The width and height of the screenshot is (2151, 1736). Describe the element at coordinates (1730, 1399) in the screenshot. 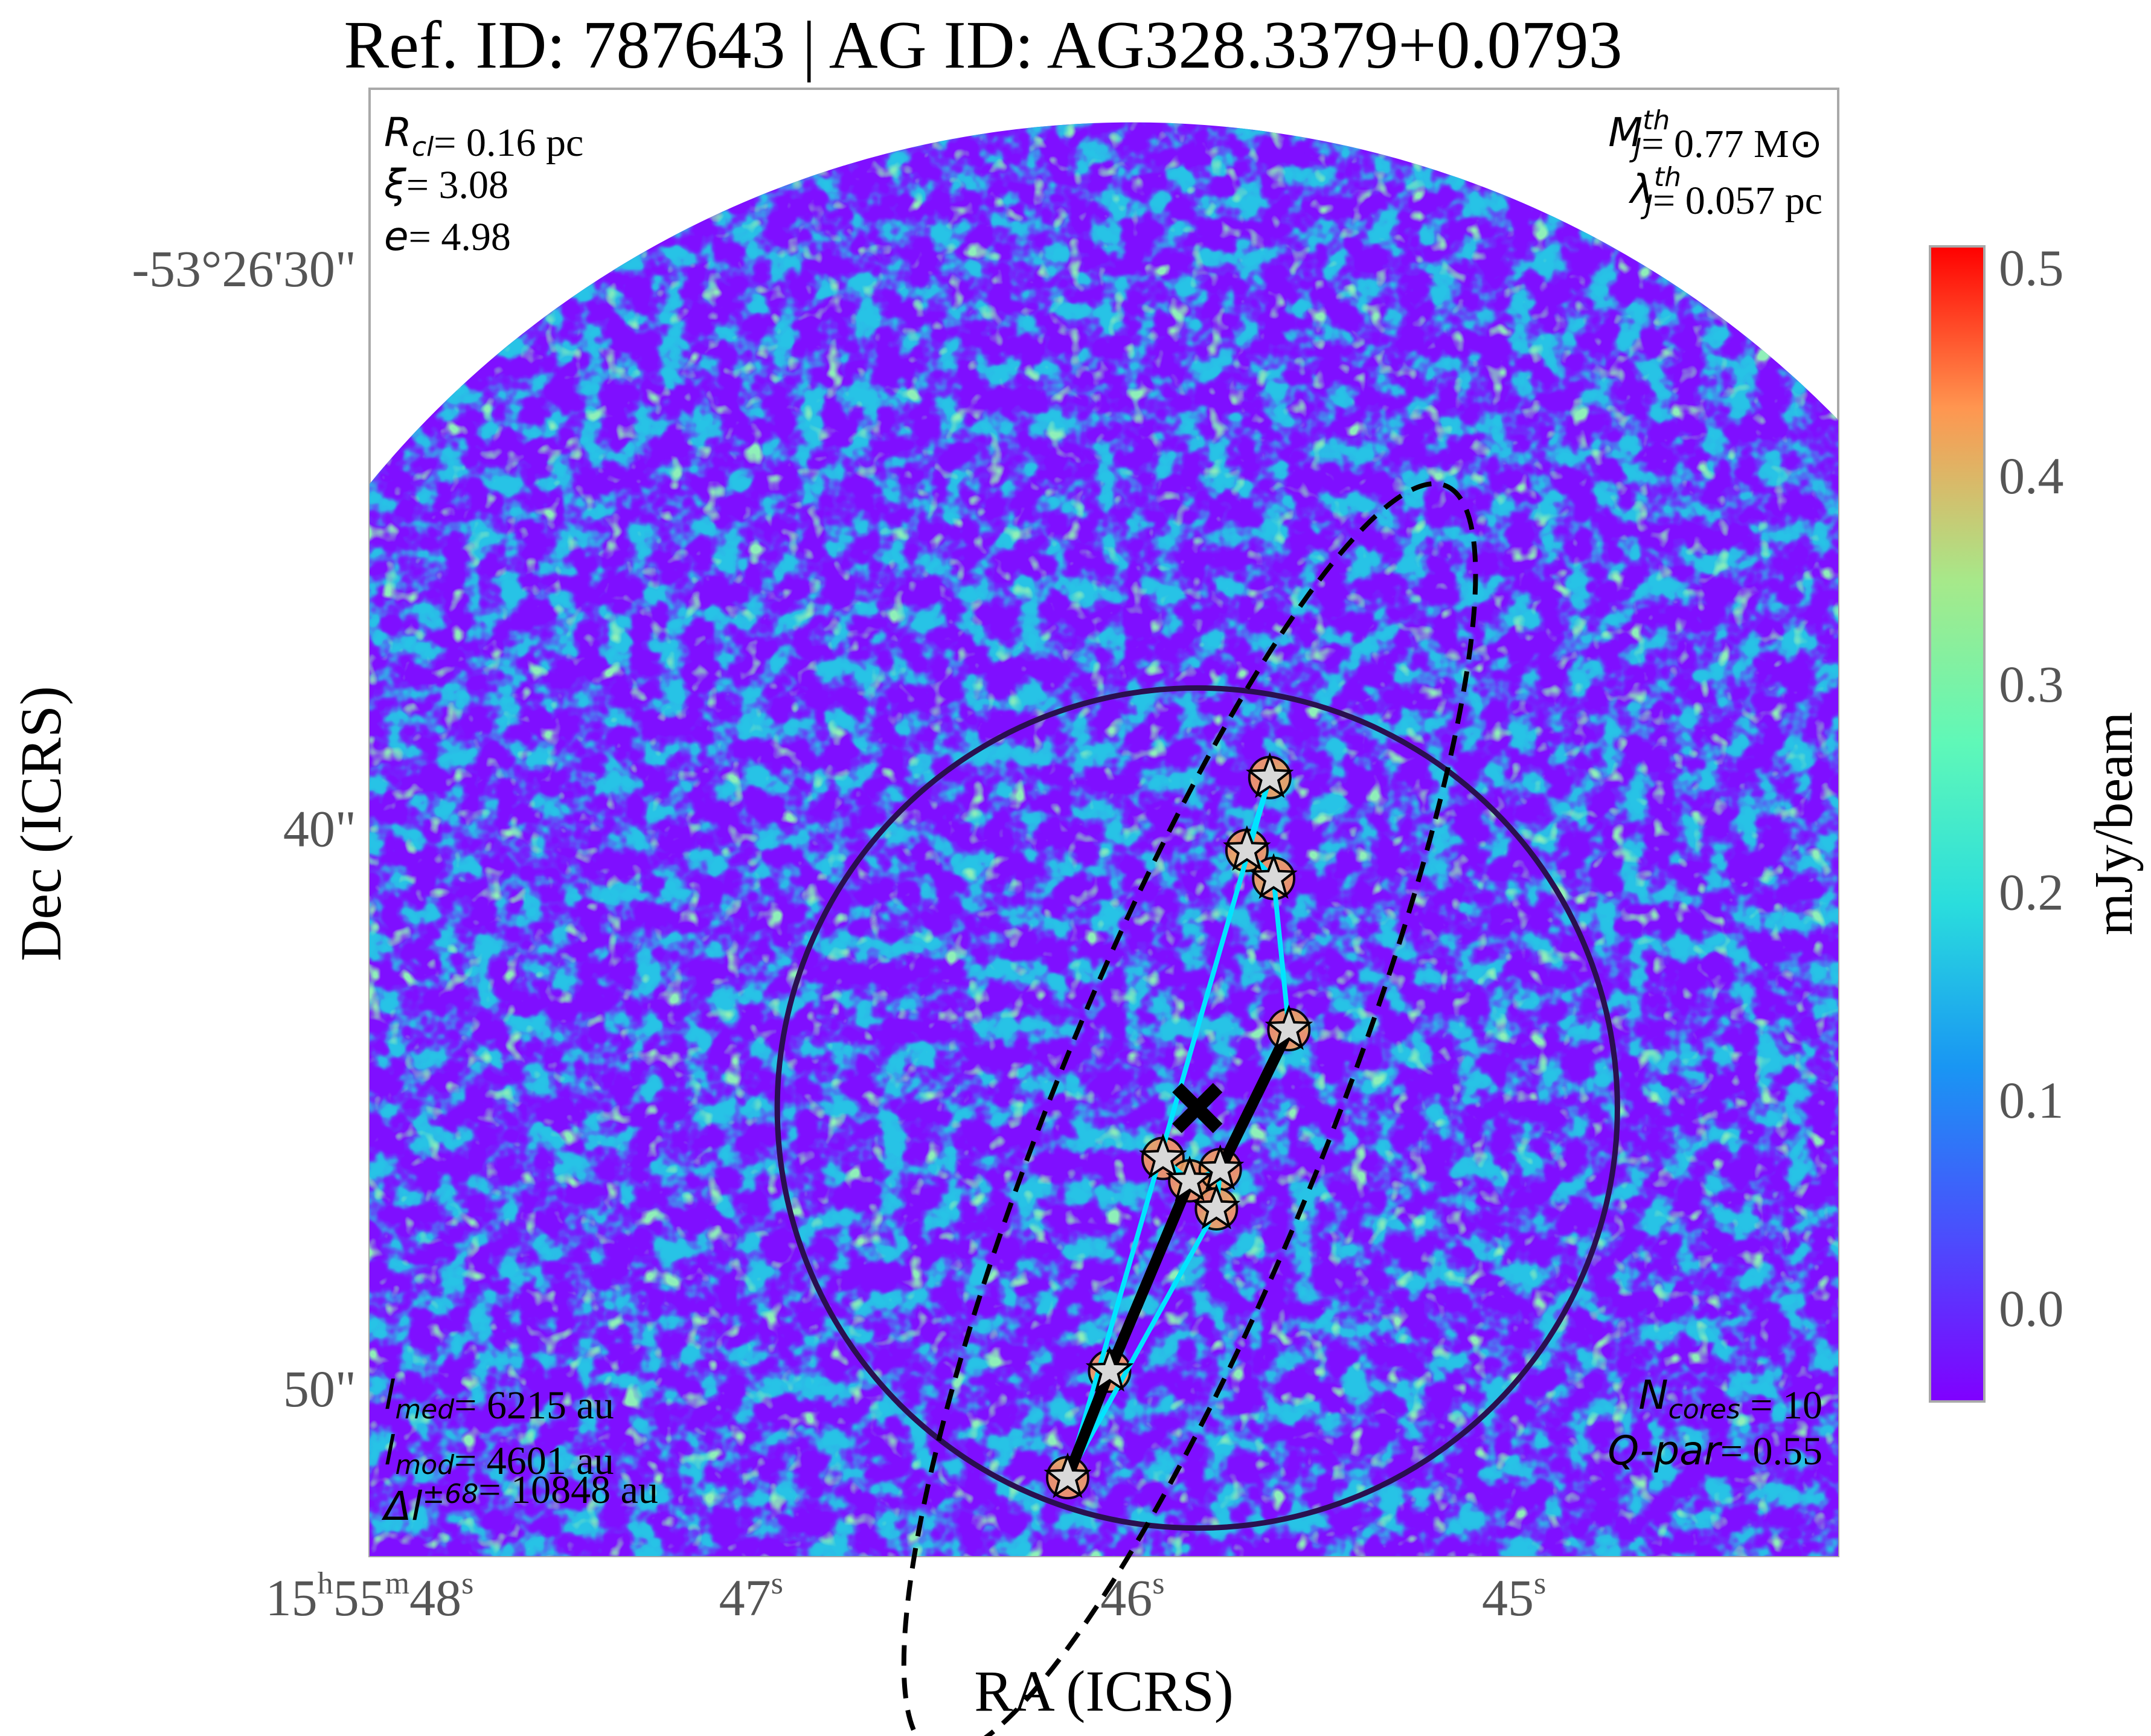

I see `bottom-right-annotation: Ncores = 10` at that location.